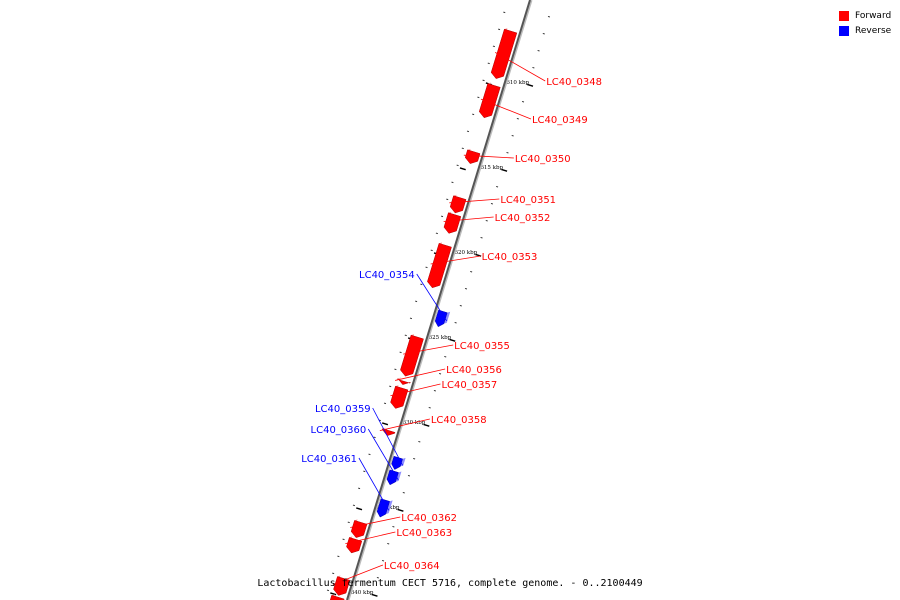 Image resolution: width=900 pixels, height=600 pixels. I want to click on reverse-swatch, so click(844, 30).